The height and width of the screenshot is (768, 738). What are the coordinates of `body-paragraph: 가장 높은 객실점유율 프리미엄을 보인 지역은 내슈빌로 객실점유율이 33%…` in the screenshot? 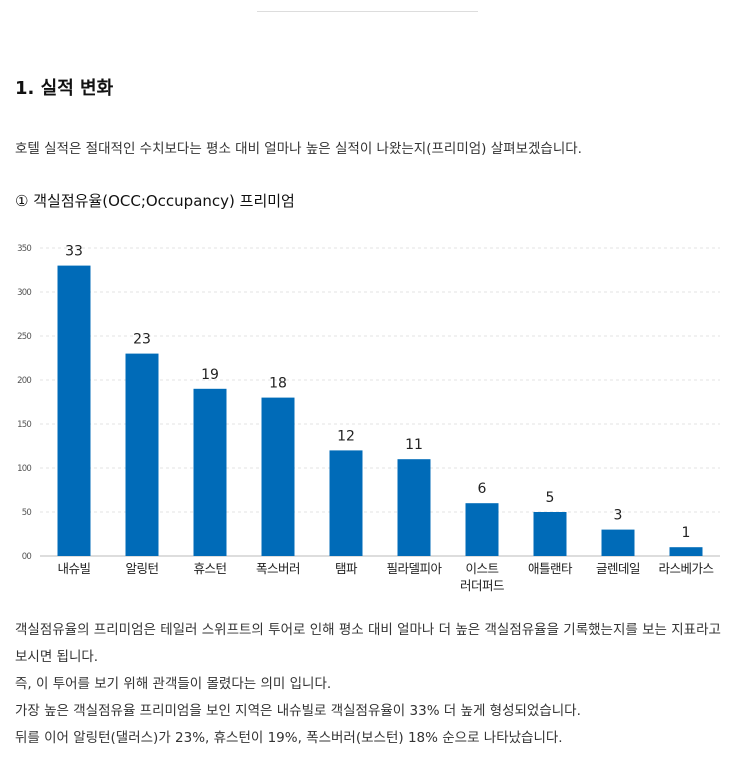 It's located at (298, 711).